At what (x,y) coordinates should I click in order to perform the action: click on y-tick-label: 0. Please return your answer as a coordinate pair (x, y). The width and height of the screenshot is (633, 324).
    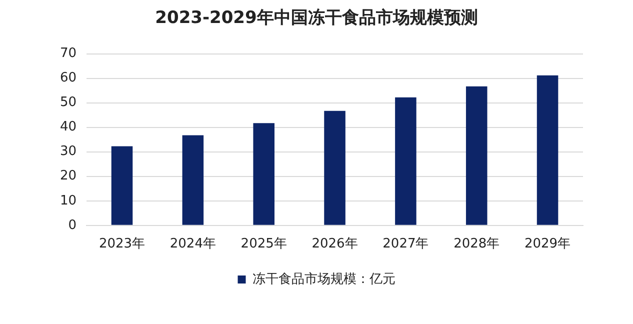
    Looking at the image, I should click on (72, 225).